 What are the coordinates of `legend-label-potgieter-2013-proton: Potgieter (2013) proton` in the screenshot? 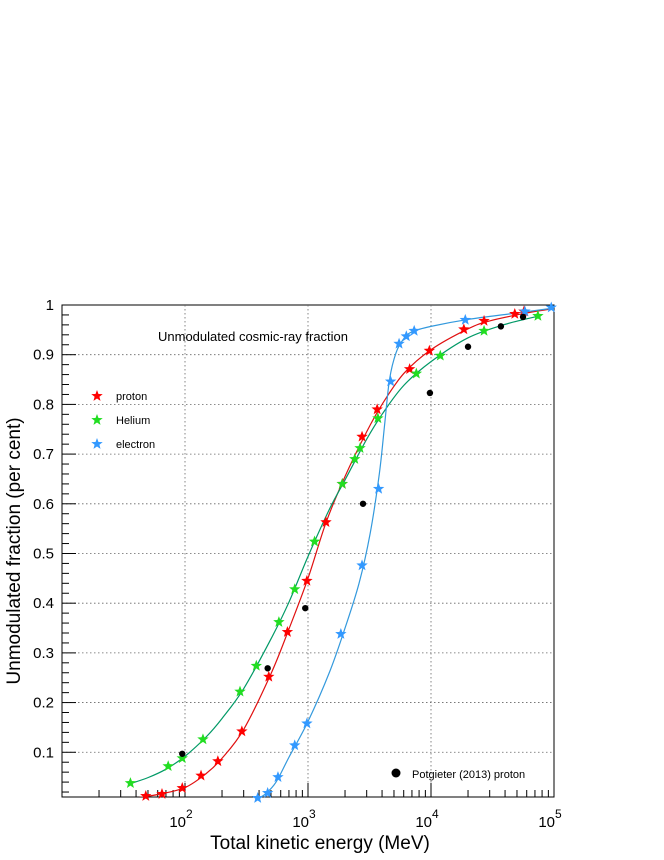 It's located at (468, 775).